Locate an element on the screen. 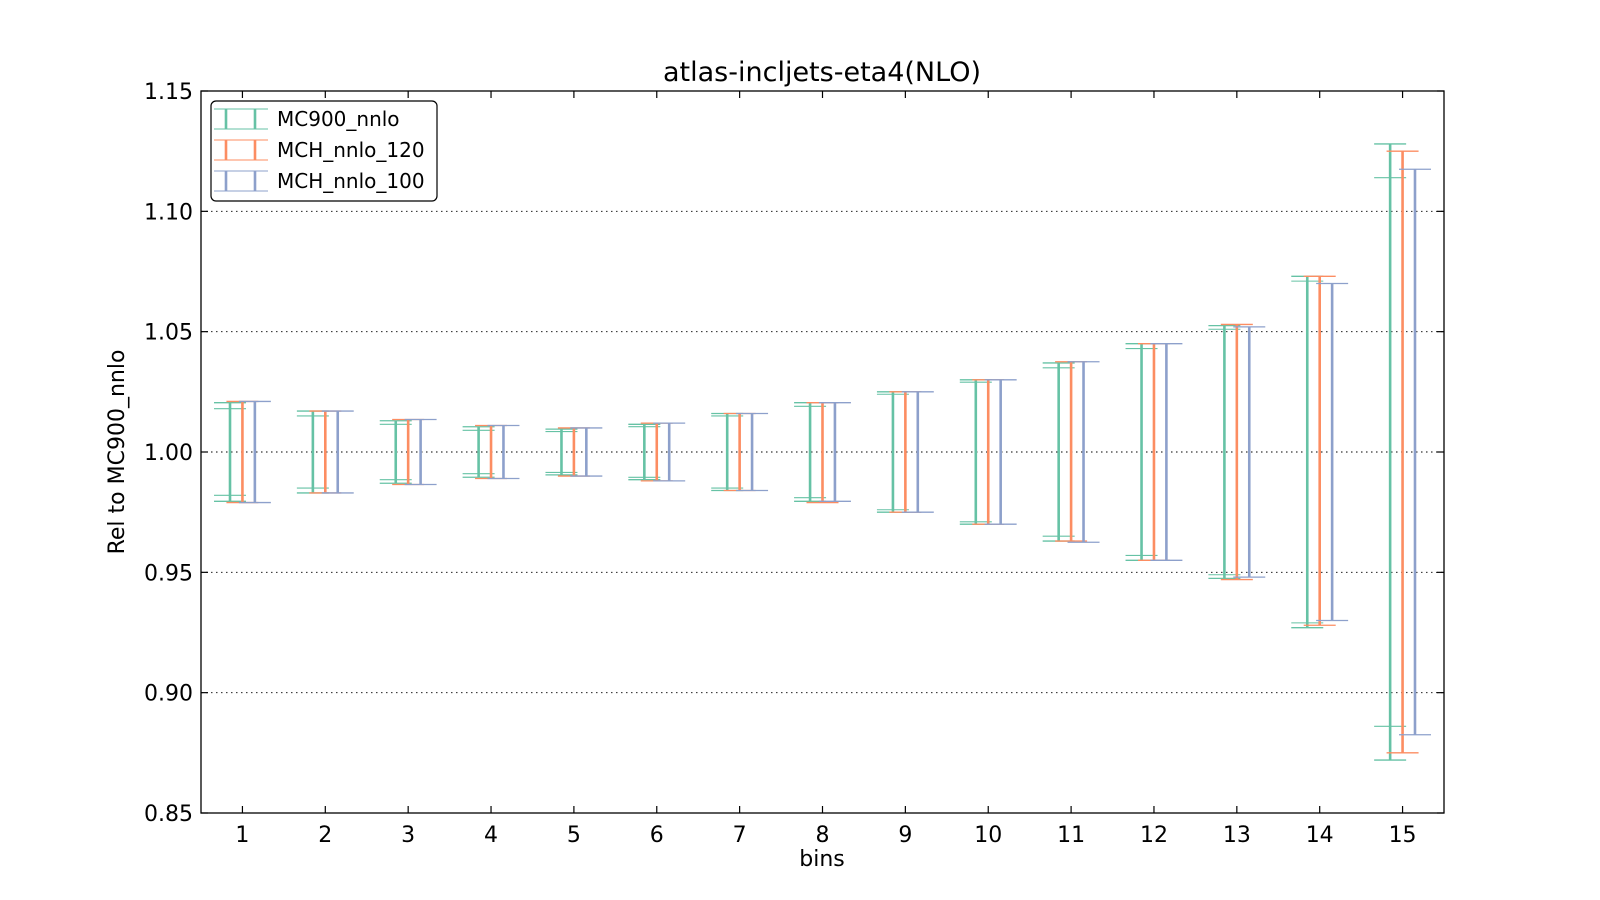 This screenshot has width=1600, height=900. x-tick-label: 5 is located at coordinates (574, 835).